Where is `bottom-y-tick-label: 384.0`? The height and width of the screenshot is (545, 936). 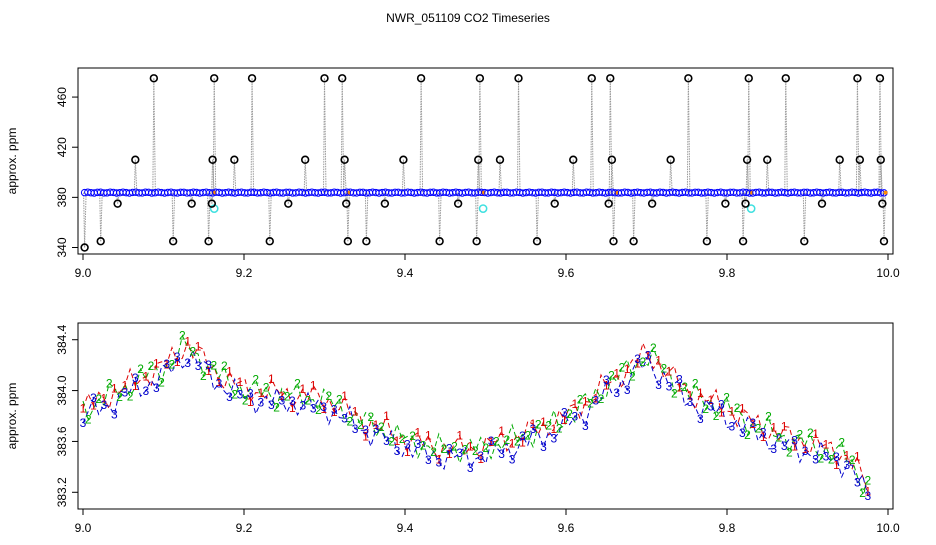 bottom-y-tick-label: 384.0 is located at coordinates (62, 390).